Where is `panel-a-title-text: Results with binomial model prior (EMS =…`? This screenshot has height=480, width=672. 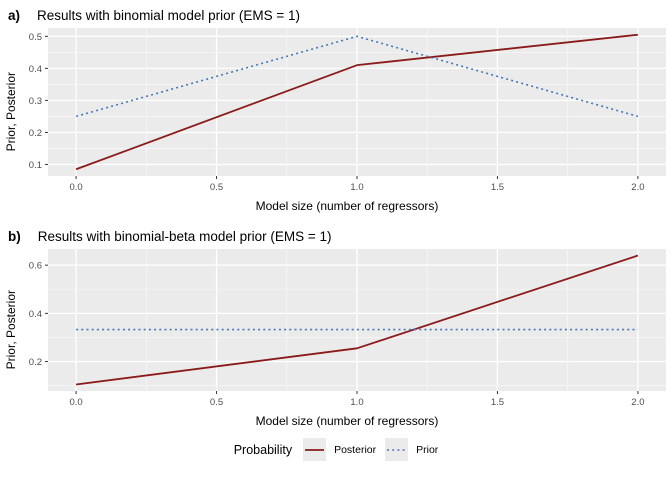 panel-a-title-text: Results with binomial model prior (EMS =… is located at coordinates (168, 15).